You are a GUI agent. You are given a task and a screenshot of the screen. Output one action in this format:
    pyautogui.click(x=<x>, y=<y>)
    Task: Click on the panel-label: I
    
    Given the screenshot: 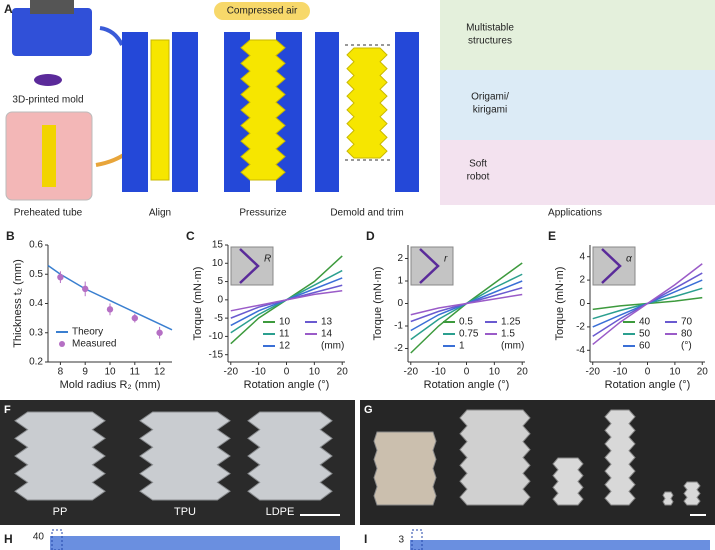 What is the action you would take?
    pyautogui.click(x=365, y=539)
    